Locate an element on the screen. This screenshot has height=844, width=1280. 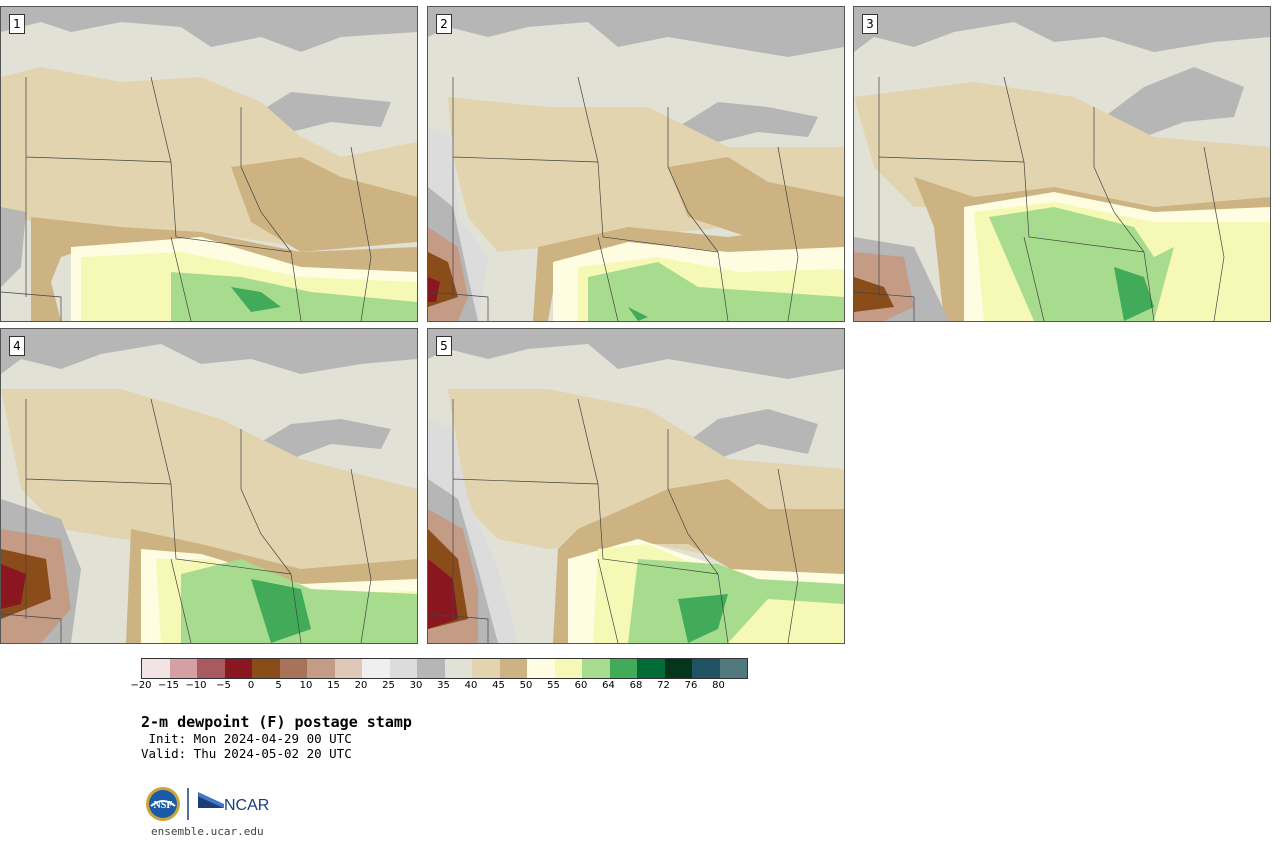
map-panel-3: 3 is located at coordinates (1062, 164).